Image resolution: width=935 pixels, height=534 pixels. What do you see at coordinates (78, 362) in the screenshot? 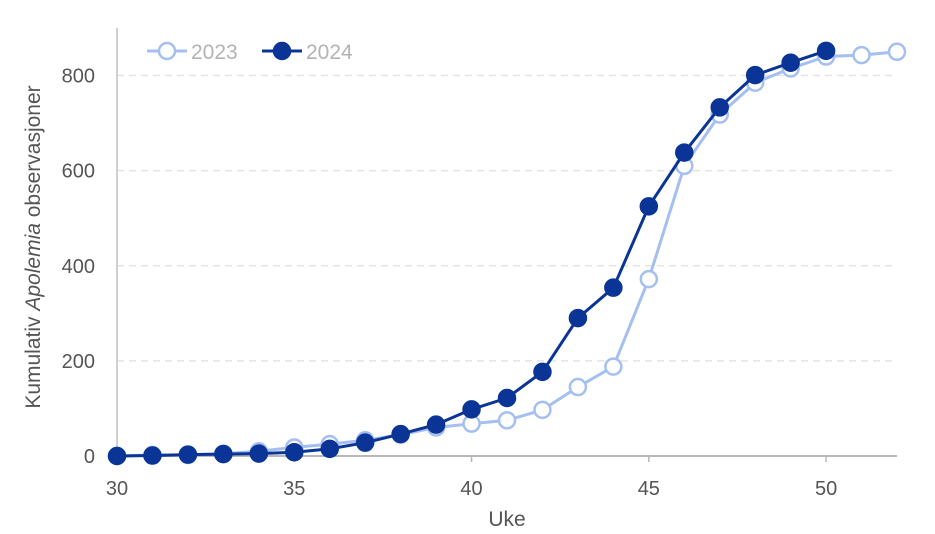
I see `y-tick-label: 200` at bounding box center [78, 362].